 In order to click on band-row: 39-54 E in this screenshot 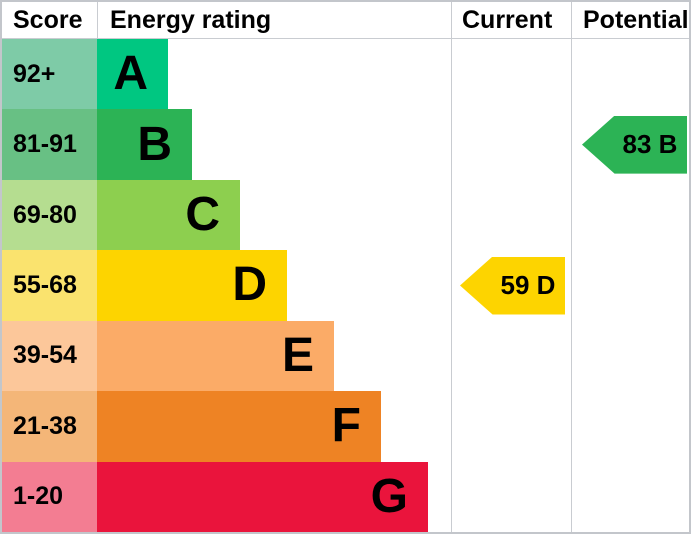, I will do `click(345, 356)`.